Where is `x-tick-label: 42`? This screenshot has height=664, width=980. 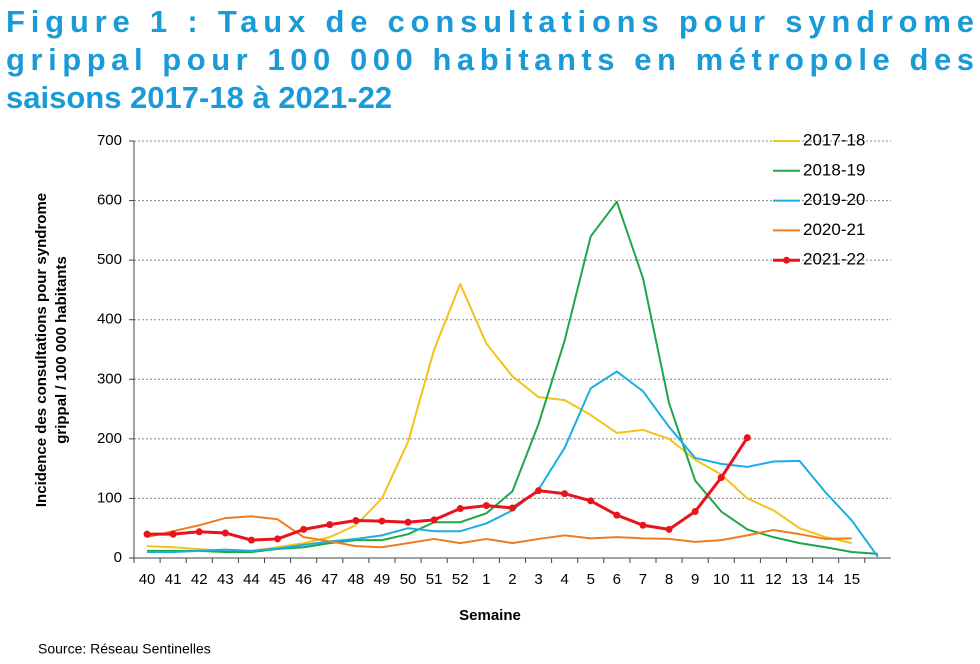 x-tick-label: 42 is located at coordinates (199, 579).